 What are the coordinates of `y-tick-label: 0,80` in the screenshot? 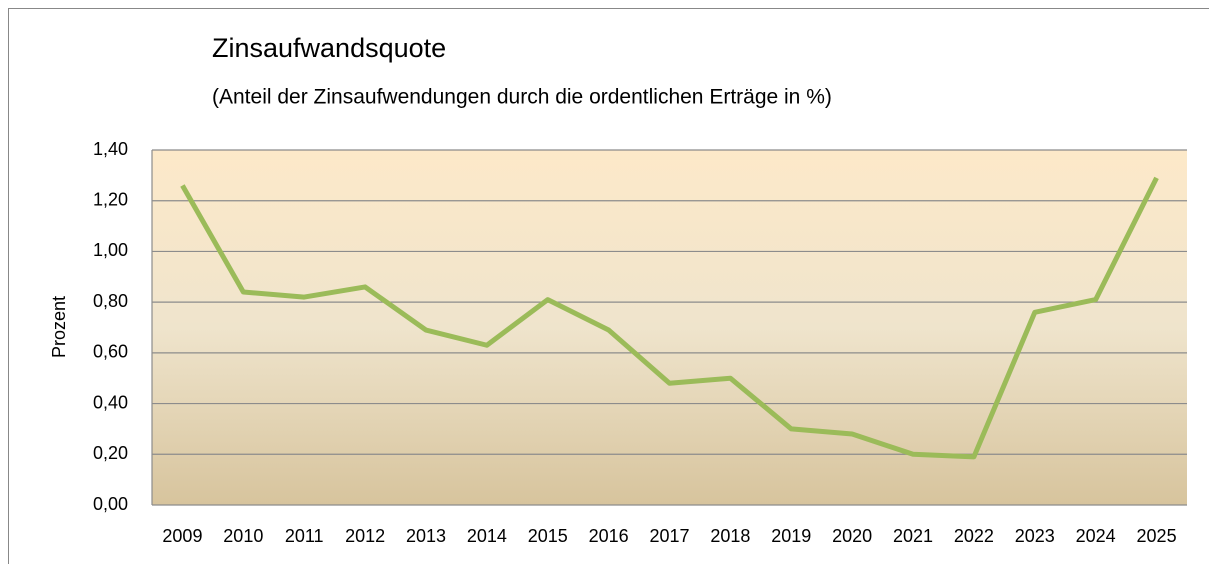 It's located at (110, 301).